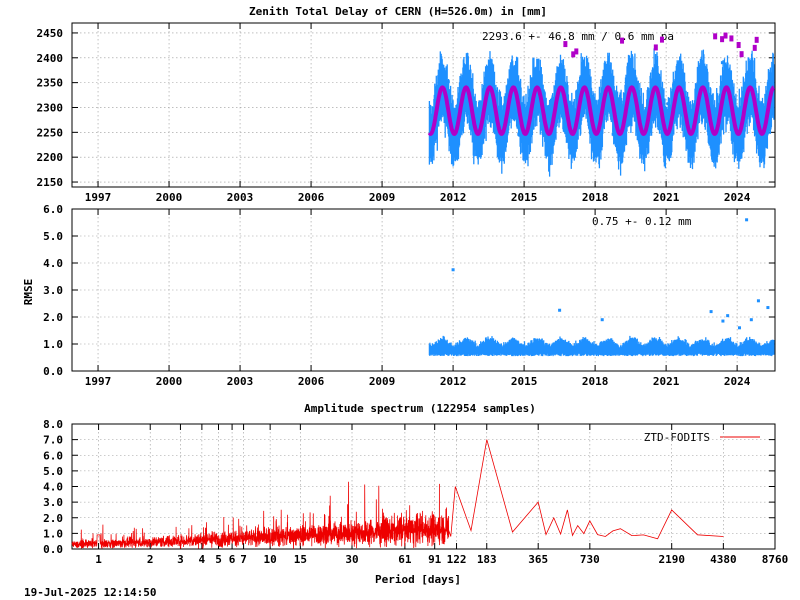 The width and height of the screenshot is (800, 600). Describe the element at coordinates (397, 494) in the screenshot. I see `spectrum-series-ztd-fodits` at that location.